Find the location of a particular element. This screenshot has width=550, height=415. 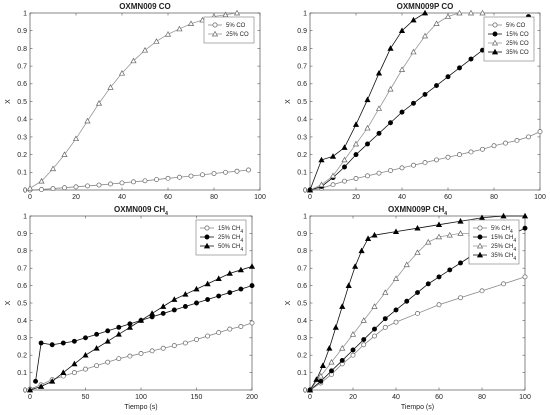

y-axis-label: X is located at coordinates (288, 101).